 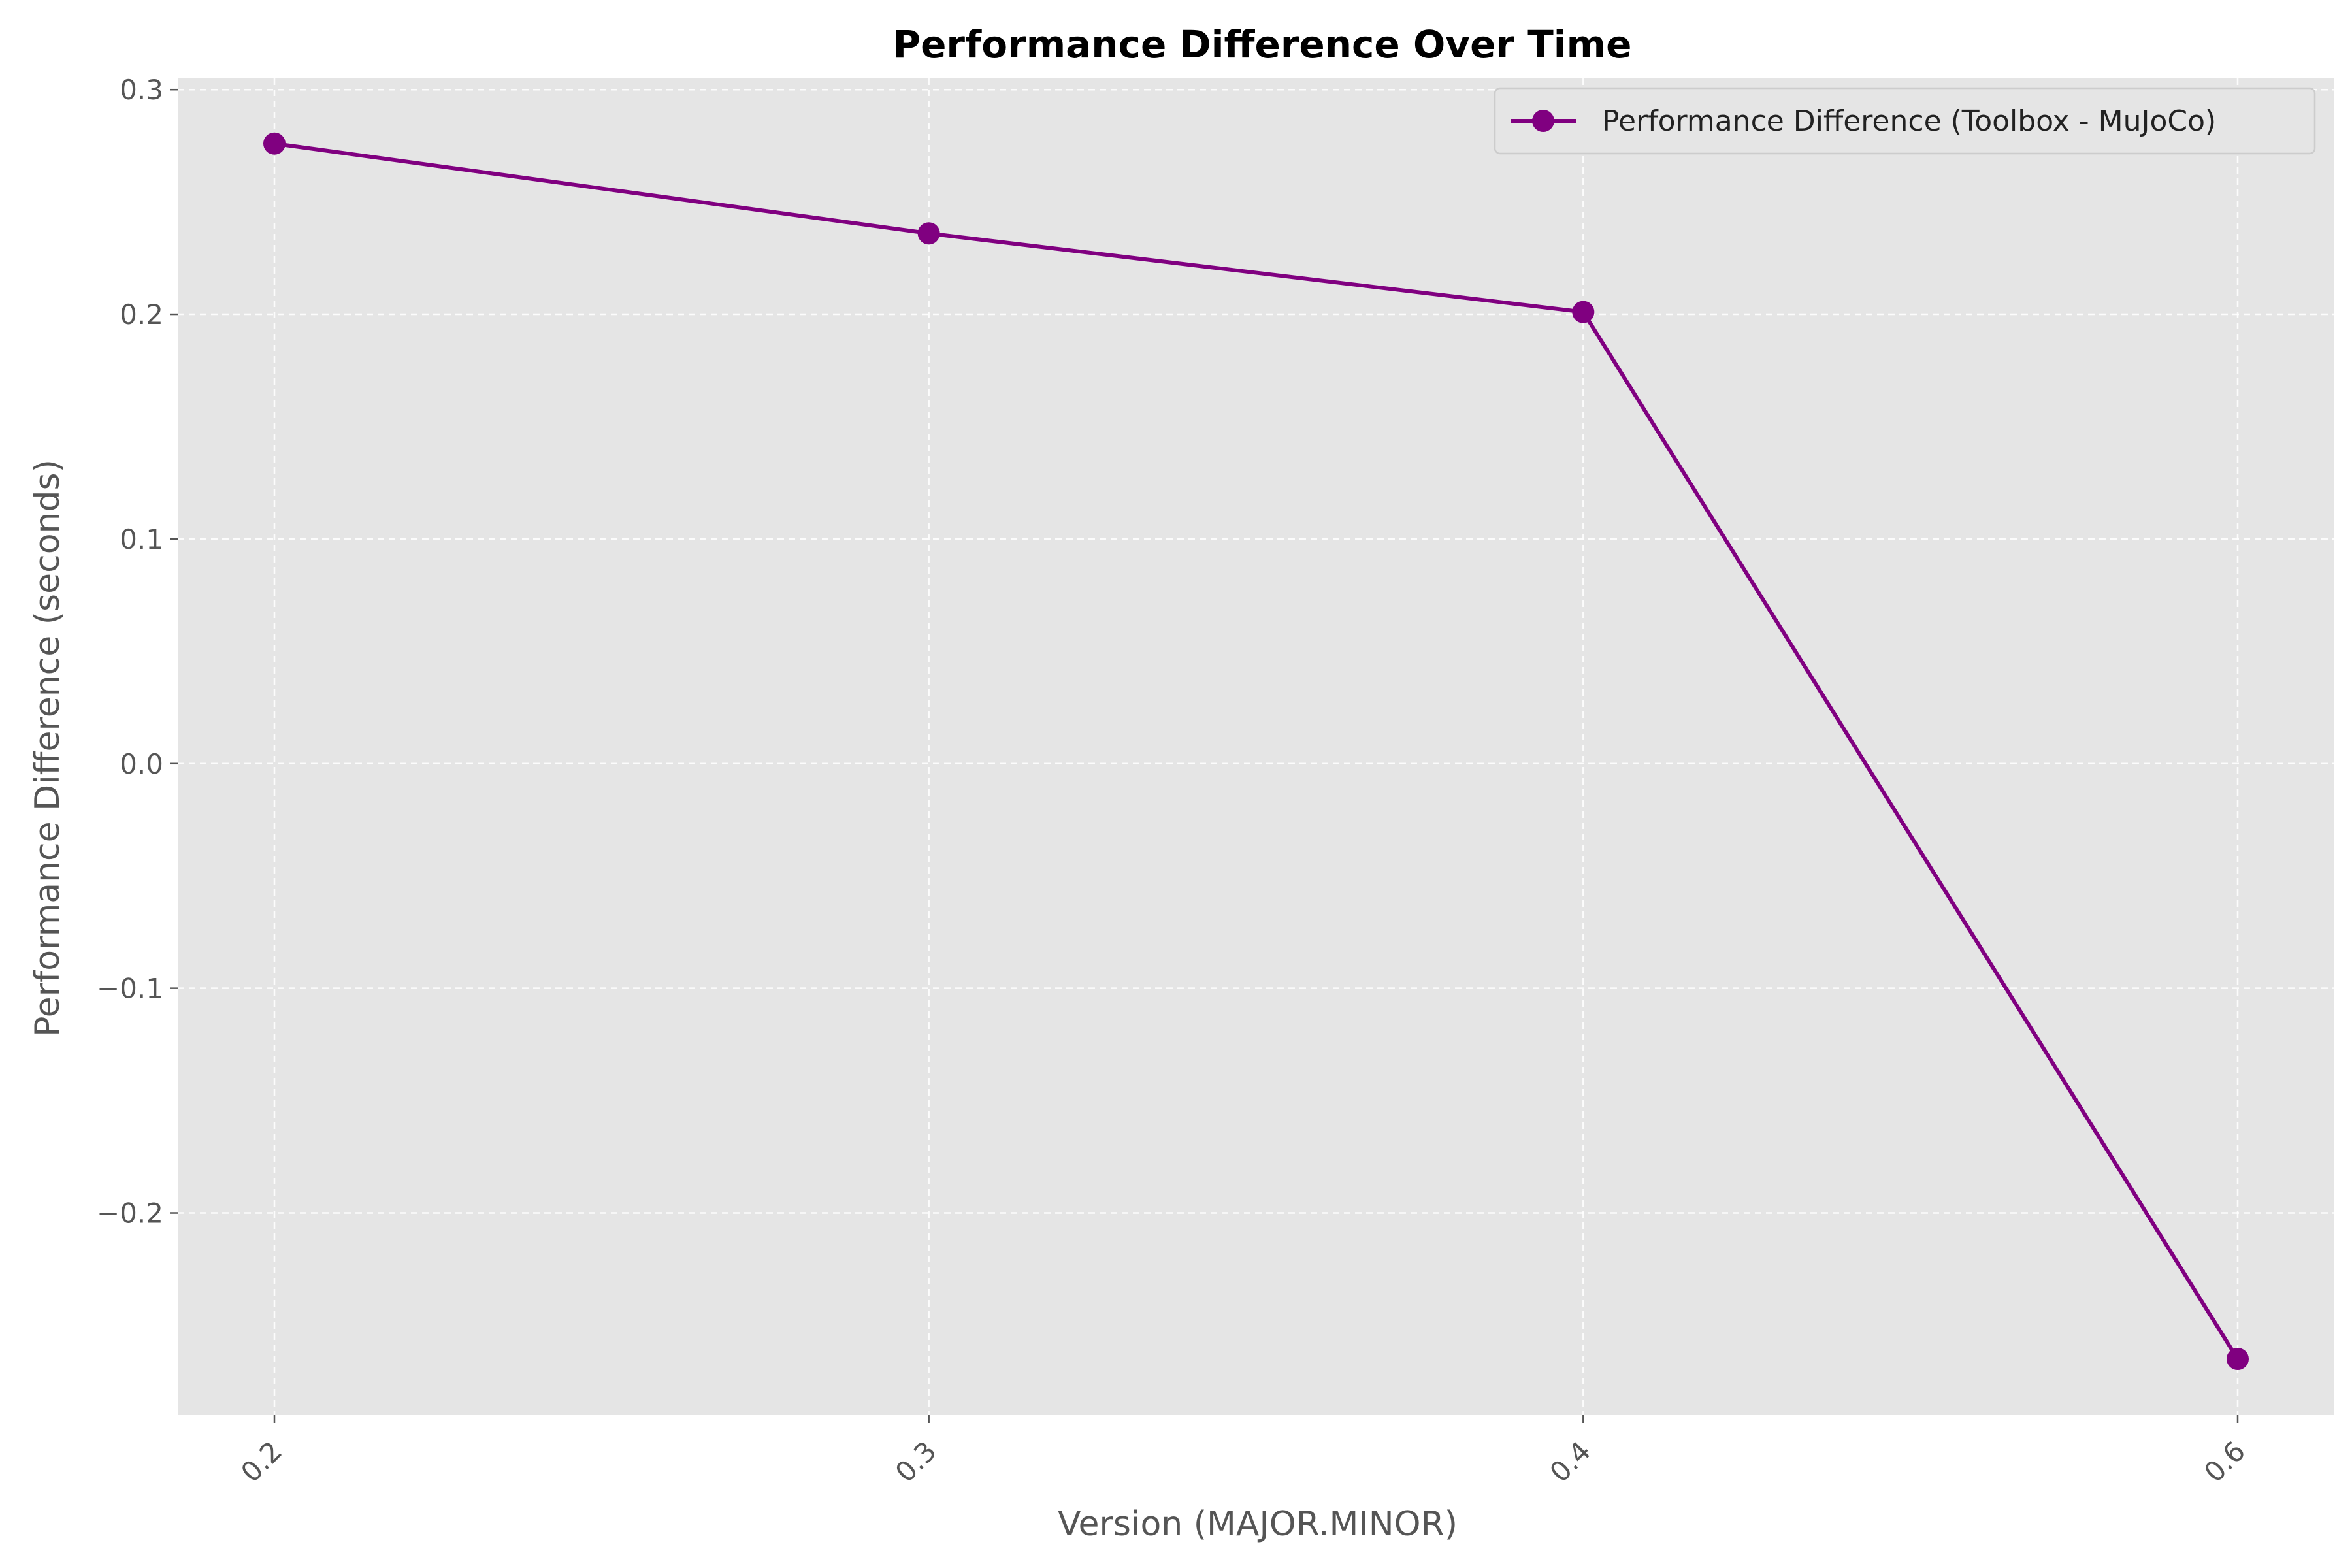 I want to click on legend-box, so click(x=1905, y=121).